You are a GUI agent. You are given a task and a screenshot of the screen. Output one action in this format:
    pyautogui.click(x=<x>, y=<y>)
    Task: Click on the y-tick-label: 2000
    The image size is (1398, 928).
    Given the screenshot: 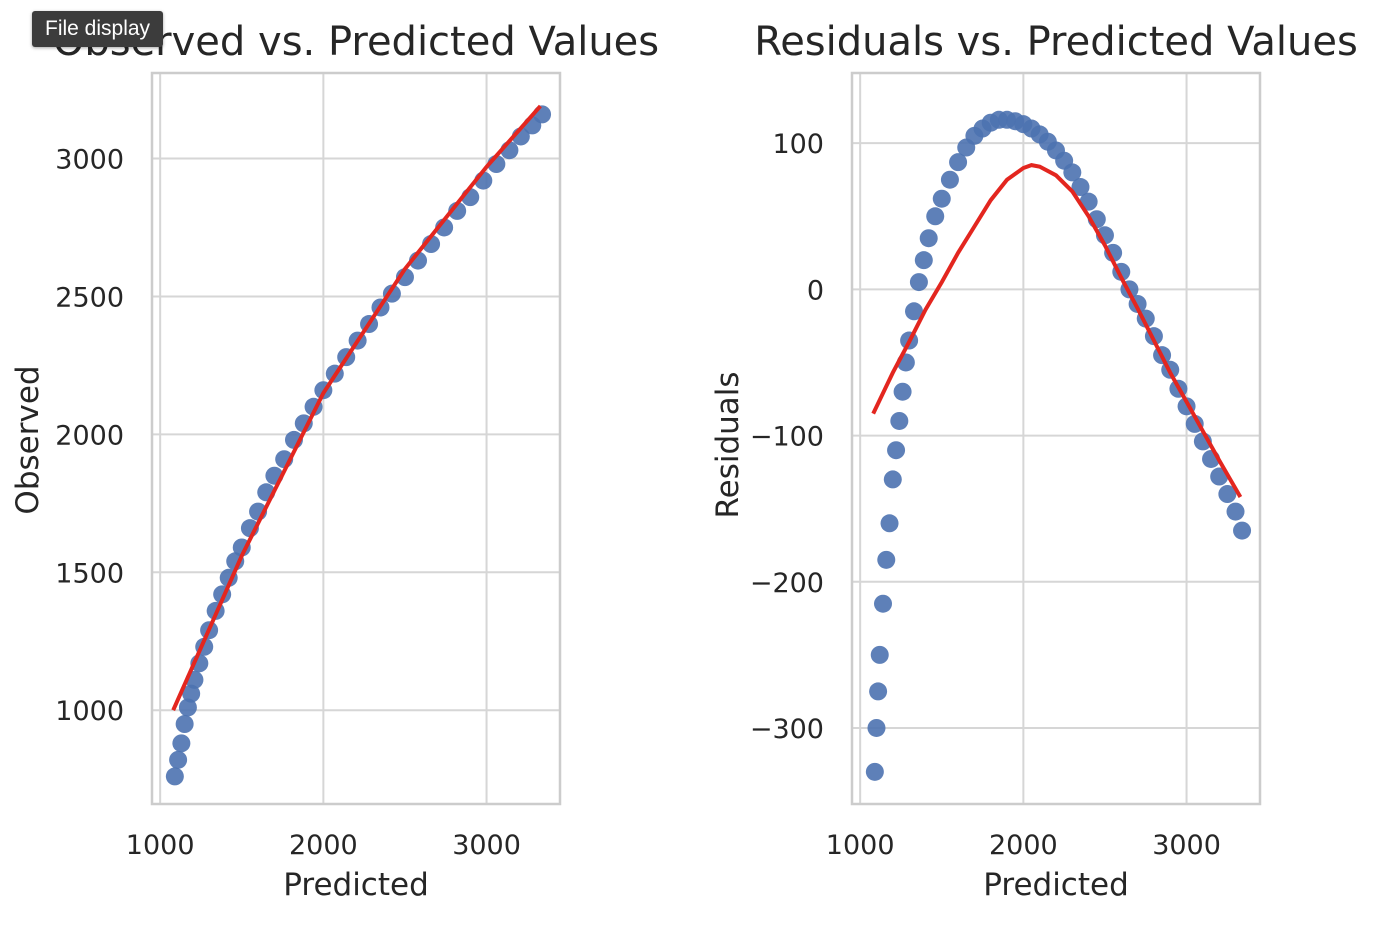 What is the action you would take?
    pyautogui.click(x=89, y=435)
    